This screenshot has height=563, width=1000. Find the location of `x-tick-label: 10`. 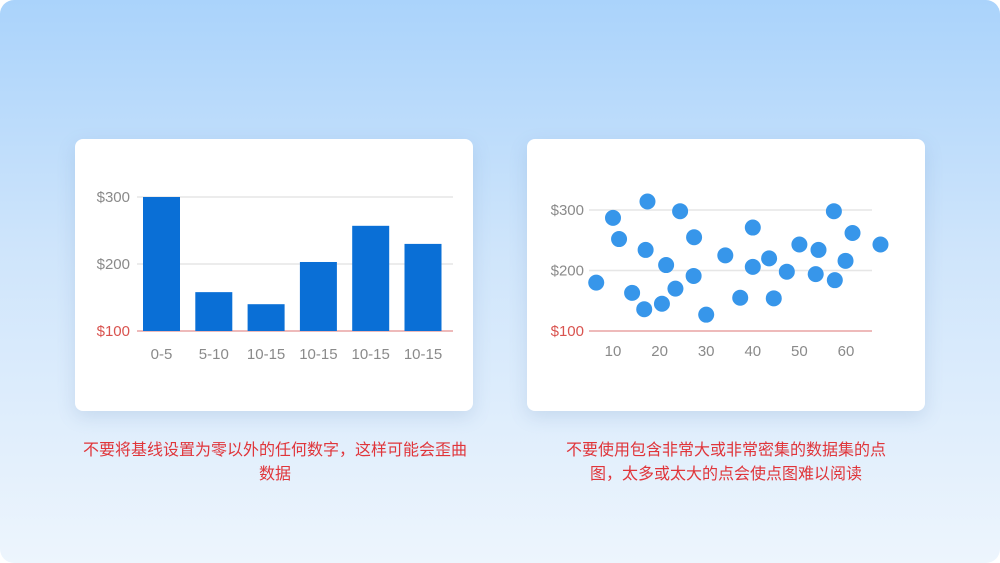

x-tick-label: 10 is located at coordinates (613, 351).